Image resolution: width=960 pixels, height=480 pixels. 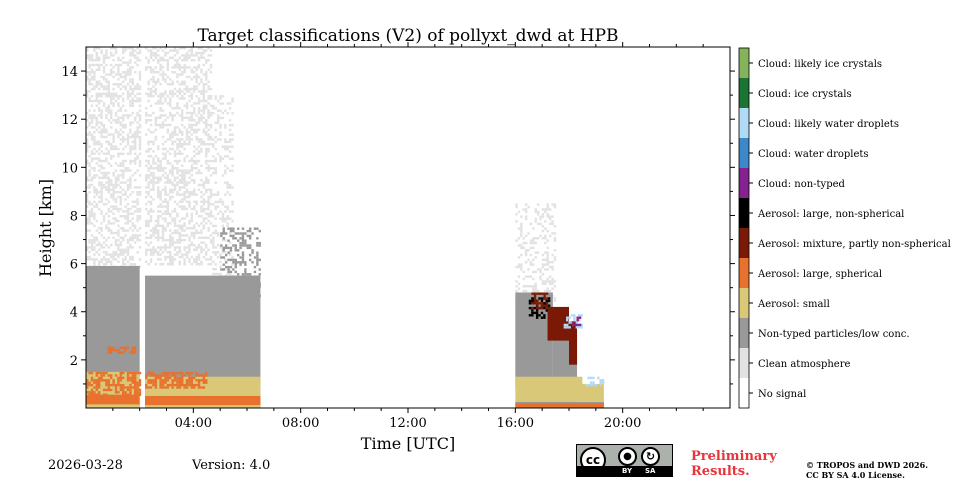 I want to click on y-axis-label: Height [km], so click(x=45, y=228).